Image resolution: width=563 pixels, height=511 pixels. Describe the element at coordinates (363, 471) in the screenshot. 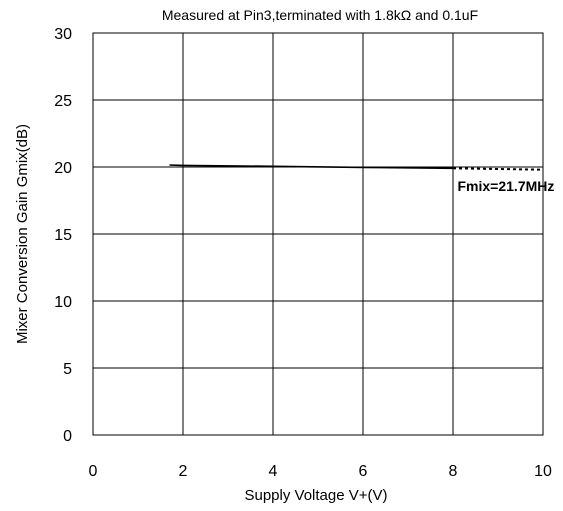

I see `x-tick-label: 6` at that location.